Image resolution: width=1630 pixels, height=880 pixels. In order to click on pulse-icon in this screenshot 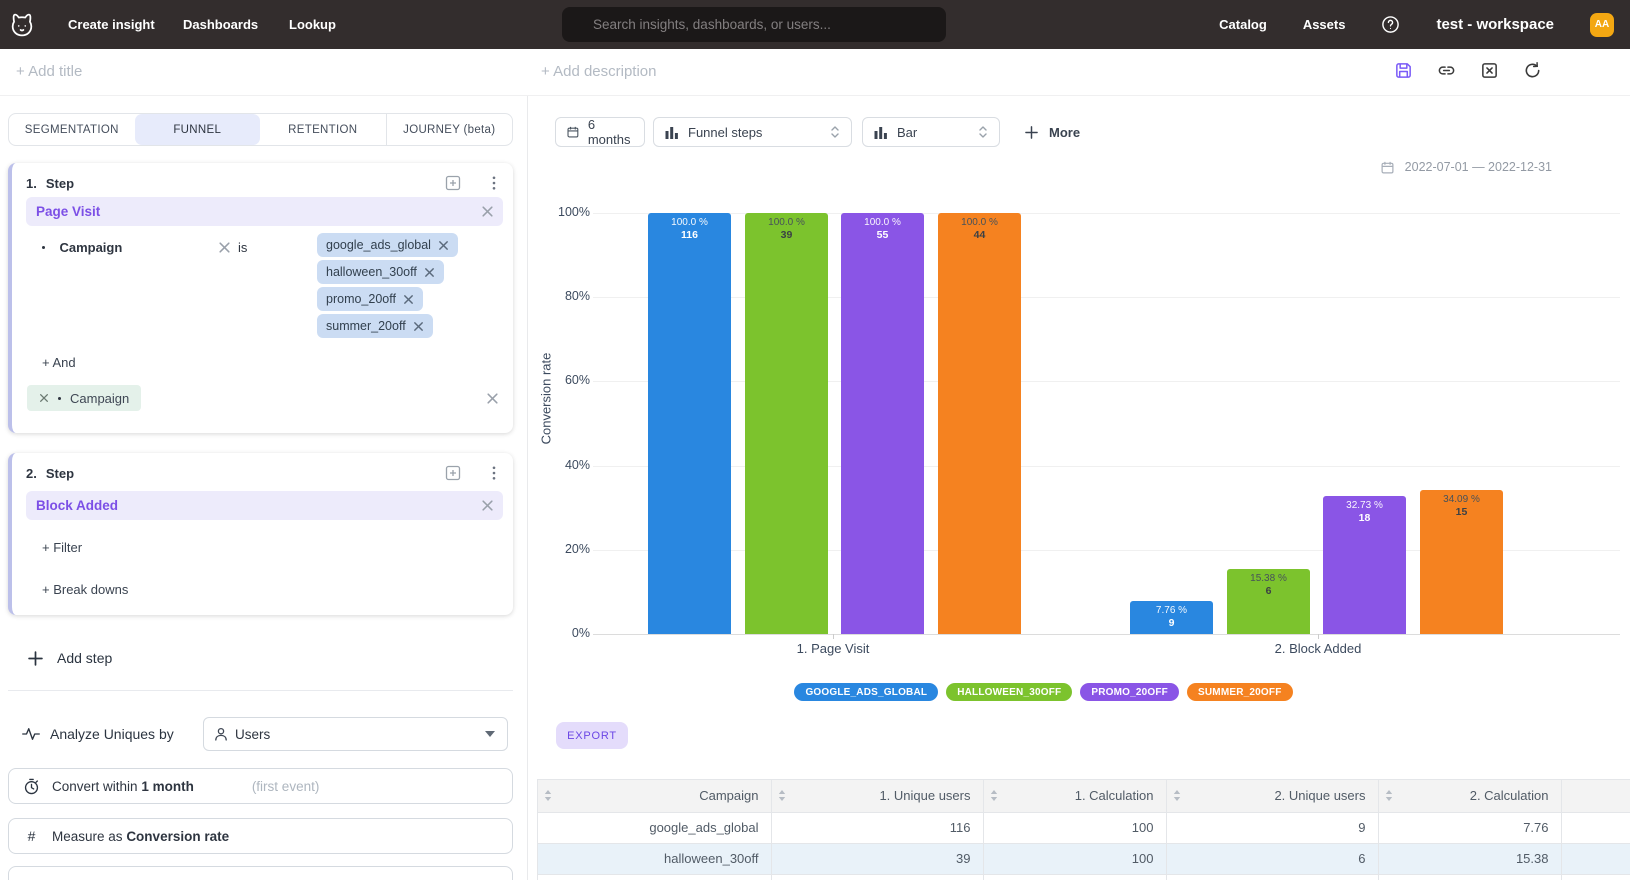, I will do `click(31, 734)`.